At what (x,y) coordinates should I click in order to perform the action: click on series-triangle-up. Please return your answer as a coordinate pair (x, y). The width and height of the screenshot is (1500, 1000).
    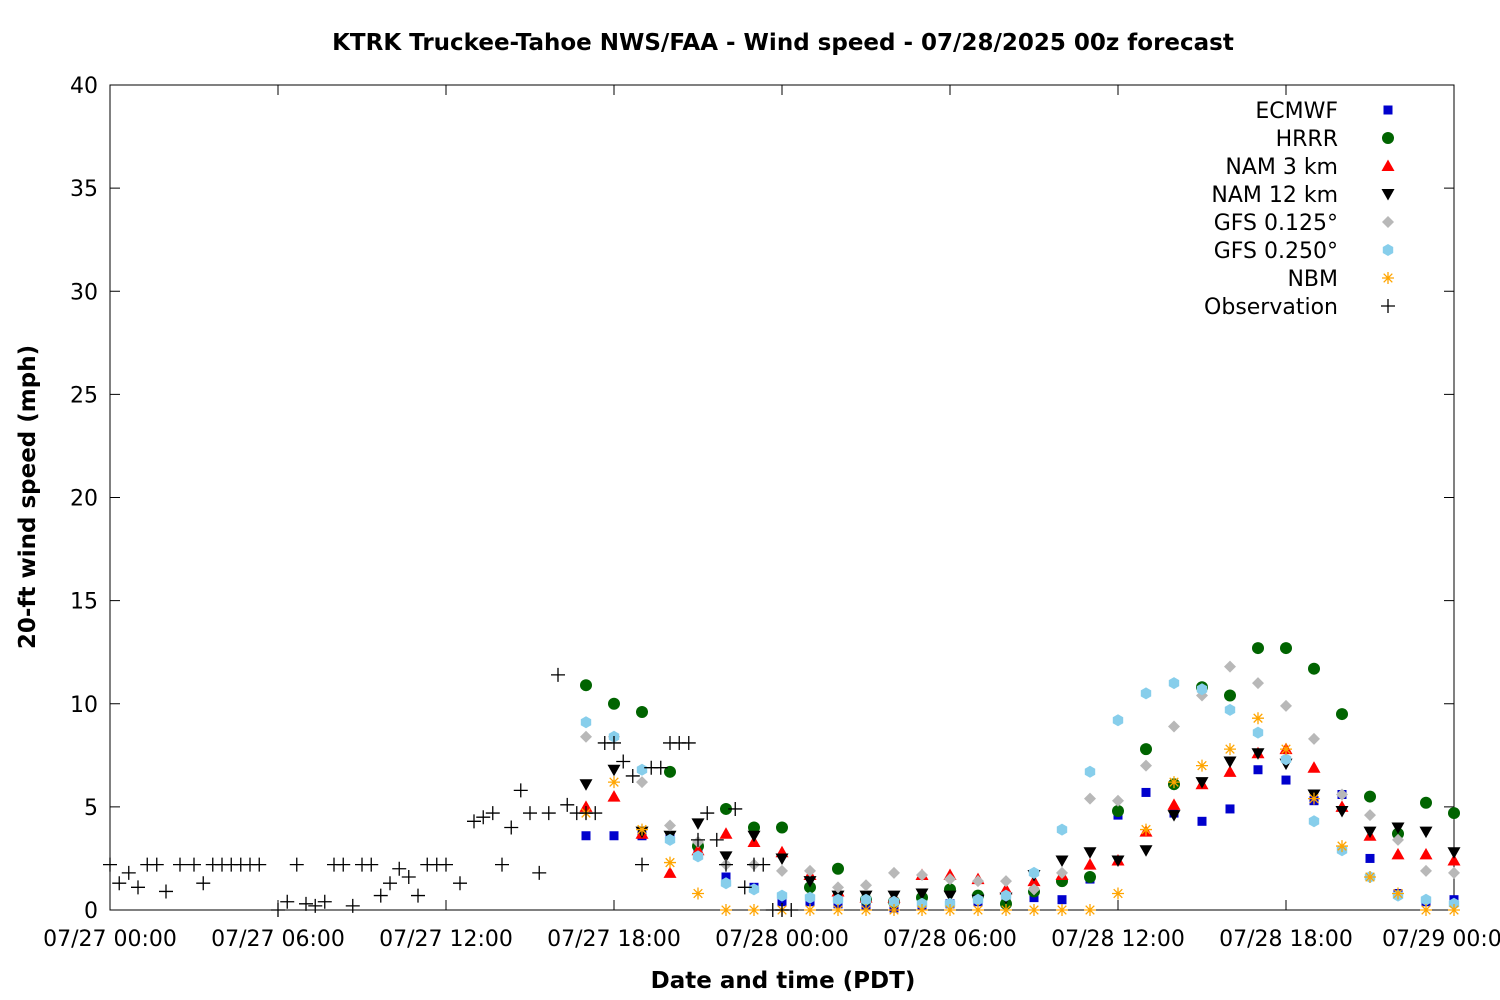
    Looking at the image, I should click on (1020, 822).